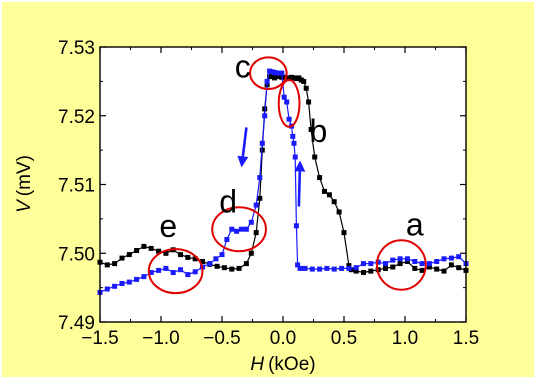 This screenshot has height=379, width=536. What do you see at coordinates (228, 202) in the screenshot?
I see `point-label-d: d` at bounding box center [228, 202].